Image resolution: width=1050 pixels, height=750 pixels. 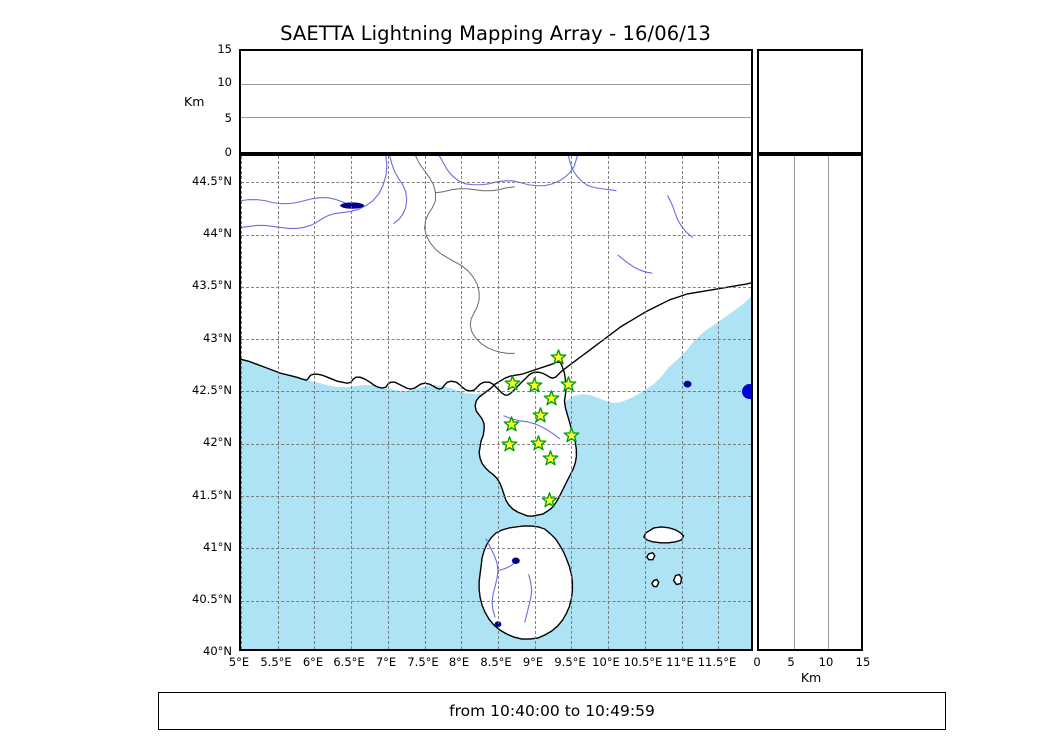 I want to click on tick-lon-7: 7°E, so click(x=386, y=662).